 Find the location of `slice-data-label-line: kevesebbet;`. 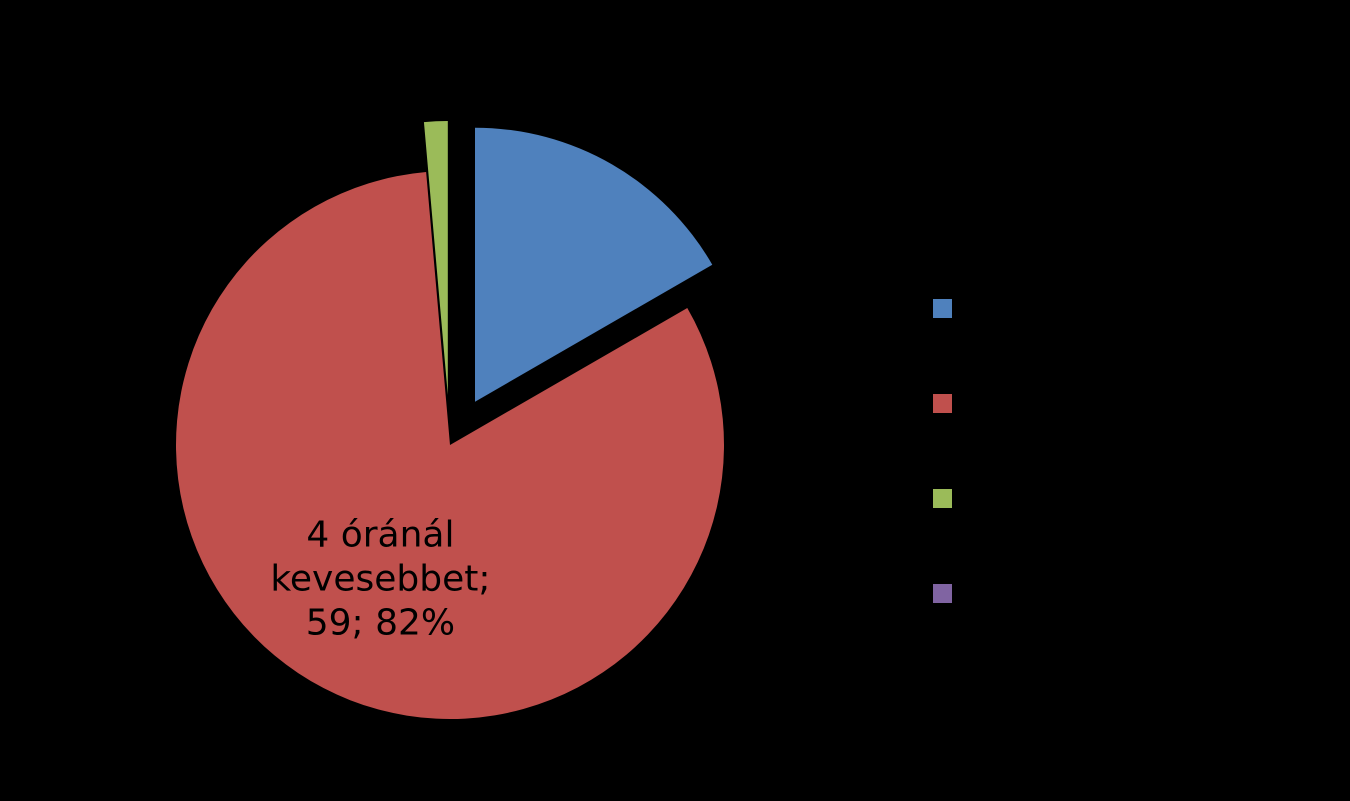

slice-data-label-line: kevesebbet; is located at coordinates (380, 579).